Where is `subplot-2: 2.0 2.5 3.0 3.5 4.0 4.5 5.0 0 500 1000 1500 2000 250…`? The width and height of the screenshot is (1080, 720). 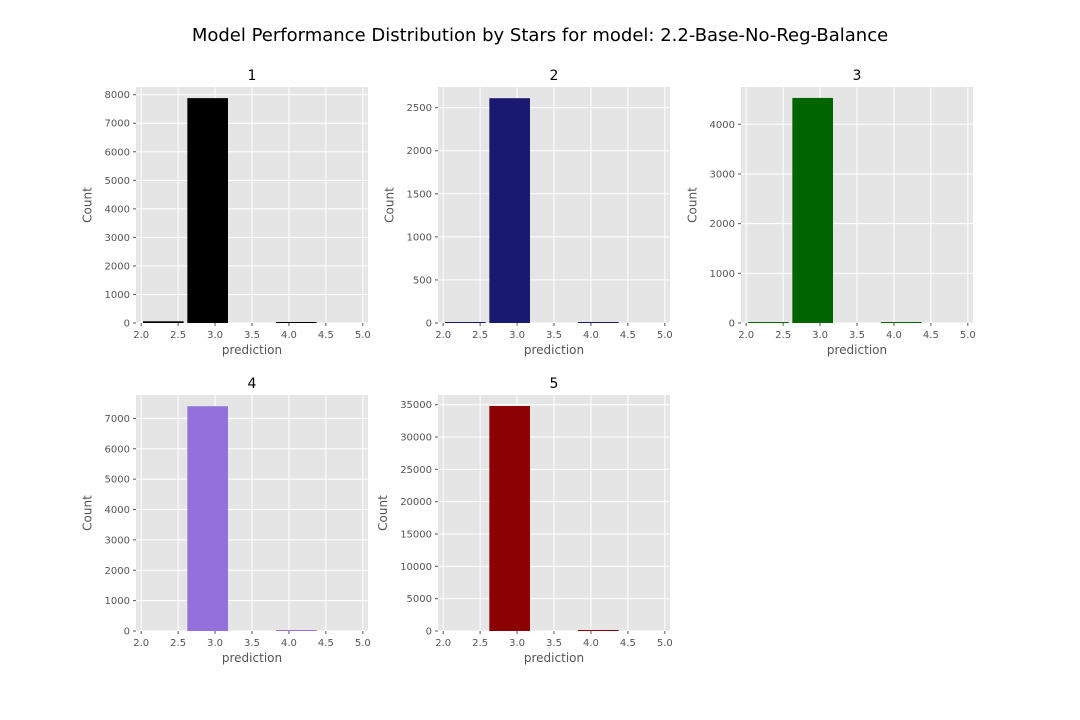 subplot-2: 2.0 2.5 3.0 3.5 4.0 4.5 5.0 0 500 1000 1500 2000 250… is located at coordinates (527, 212).